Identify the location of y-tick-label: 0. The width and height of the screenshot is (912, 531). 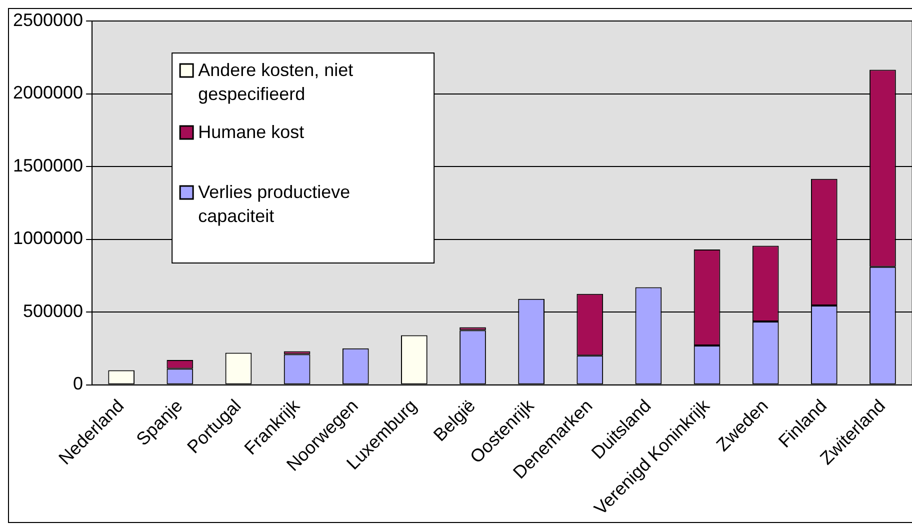
(78, 384).